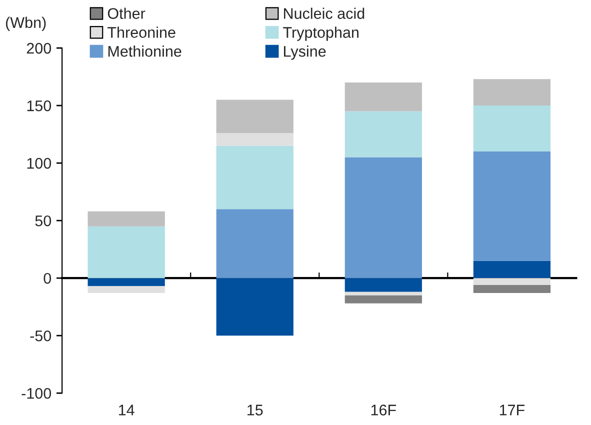  Describe the element at coordinates (39, 163) in the screenshot. I see `y-tick-label: 100` at that location.